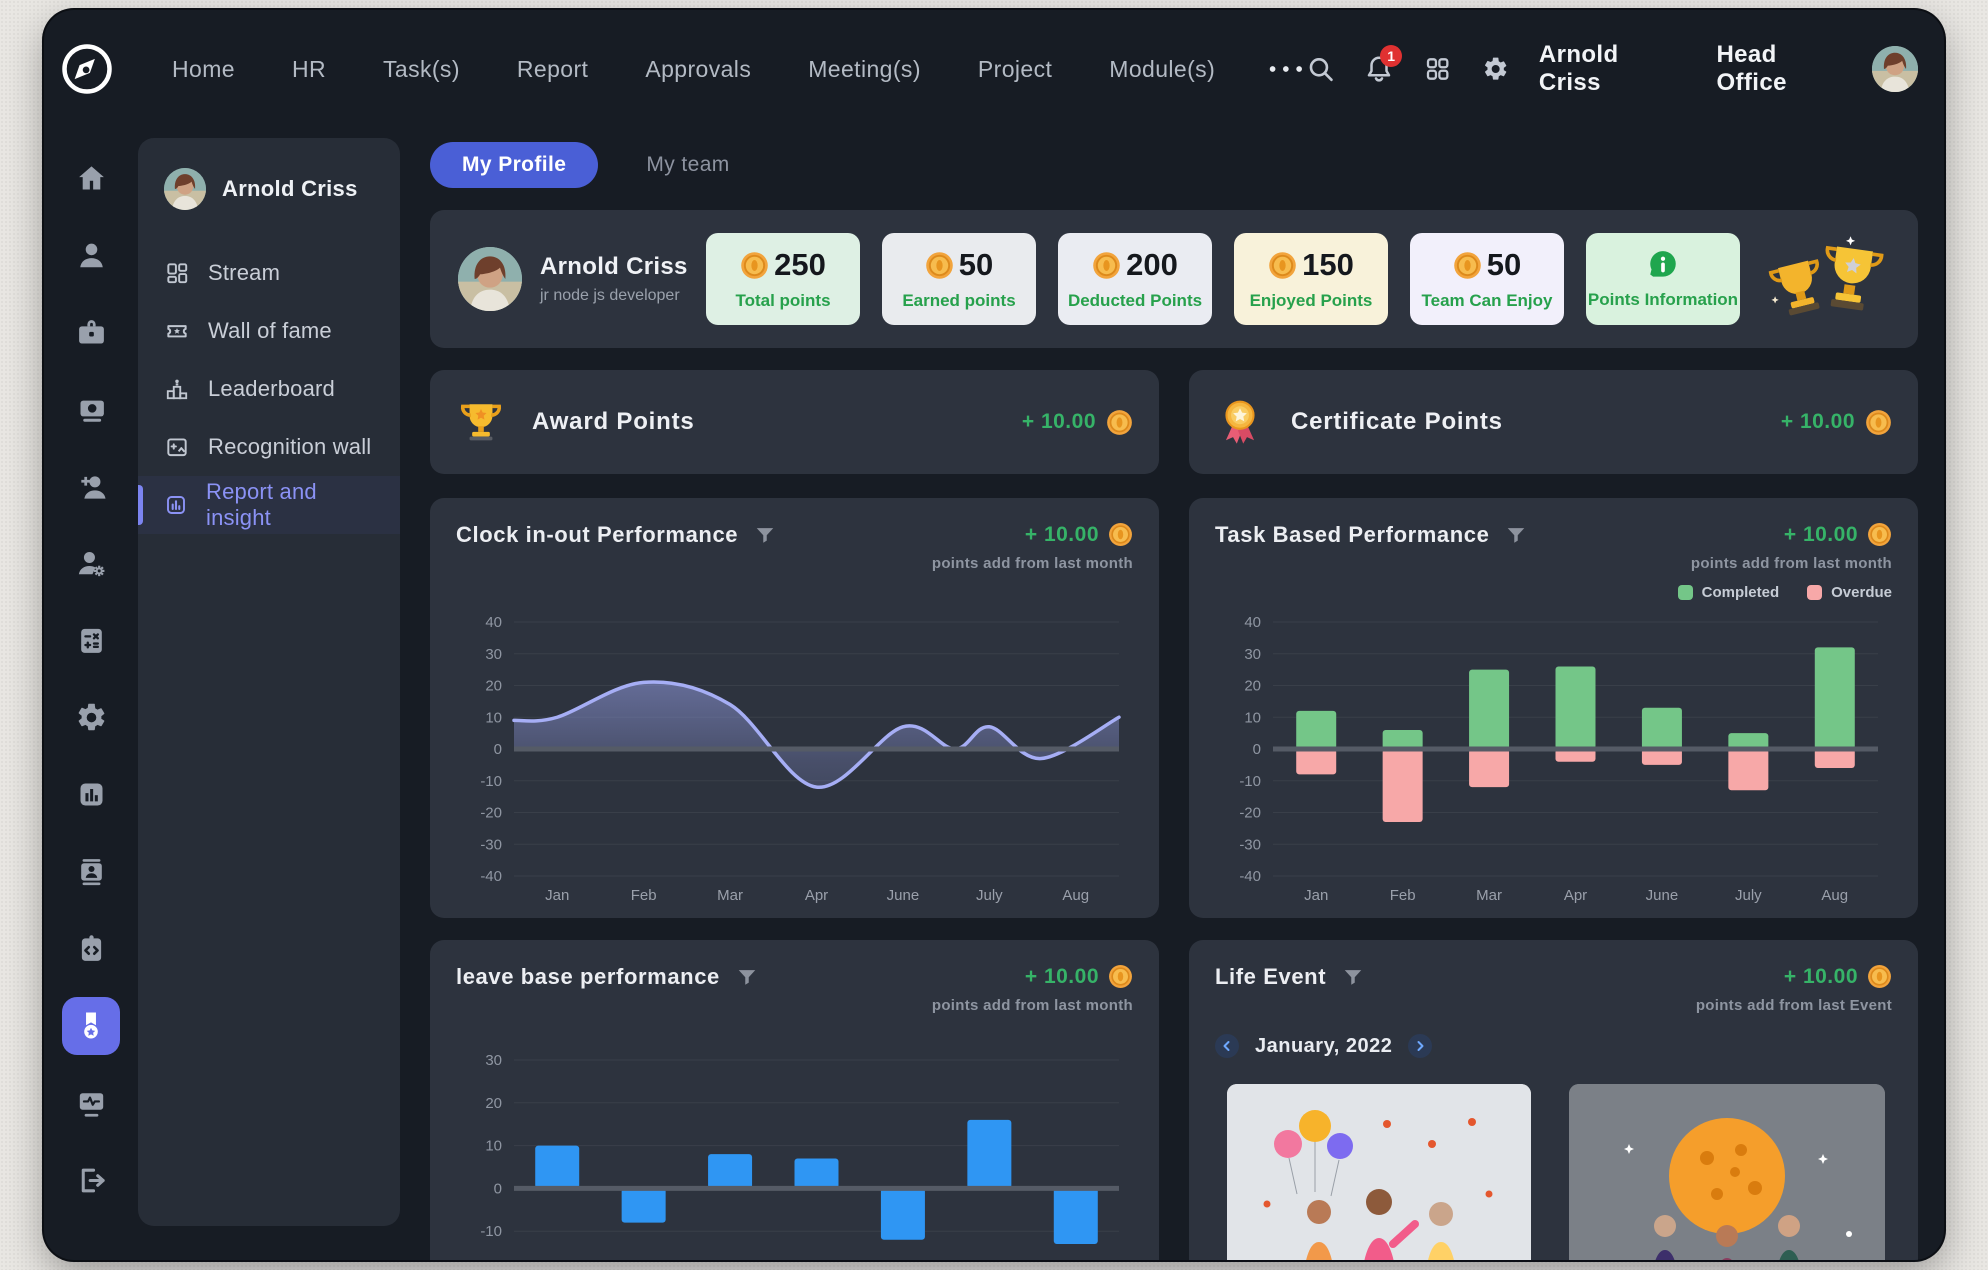  I want to click on rail-payroll-icon, so click(91, 409).